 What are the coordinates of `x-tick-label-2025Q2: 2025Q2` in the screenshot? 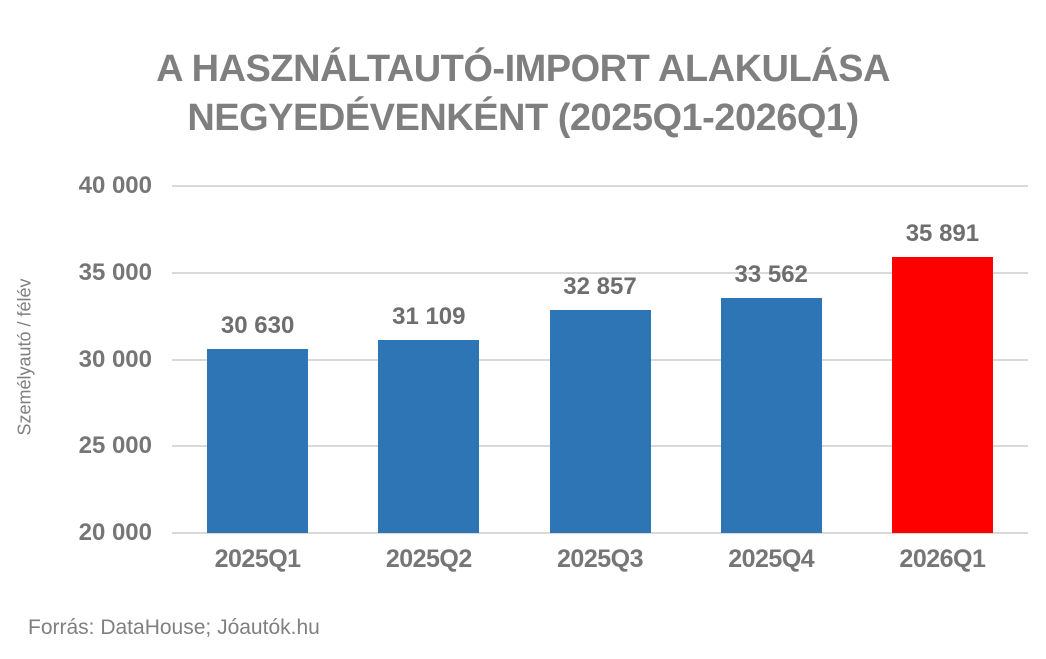 It's located at (428, 559).